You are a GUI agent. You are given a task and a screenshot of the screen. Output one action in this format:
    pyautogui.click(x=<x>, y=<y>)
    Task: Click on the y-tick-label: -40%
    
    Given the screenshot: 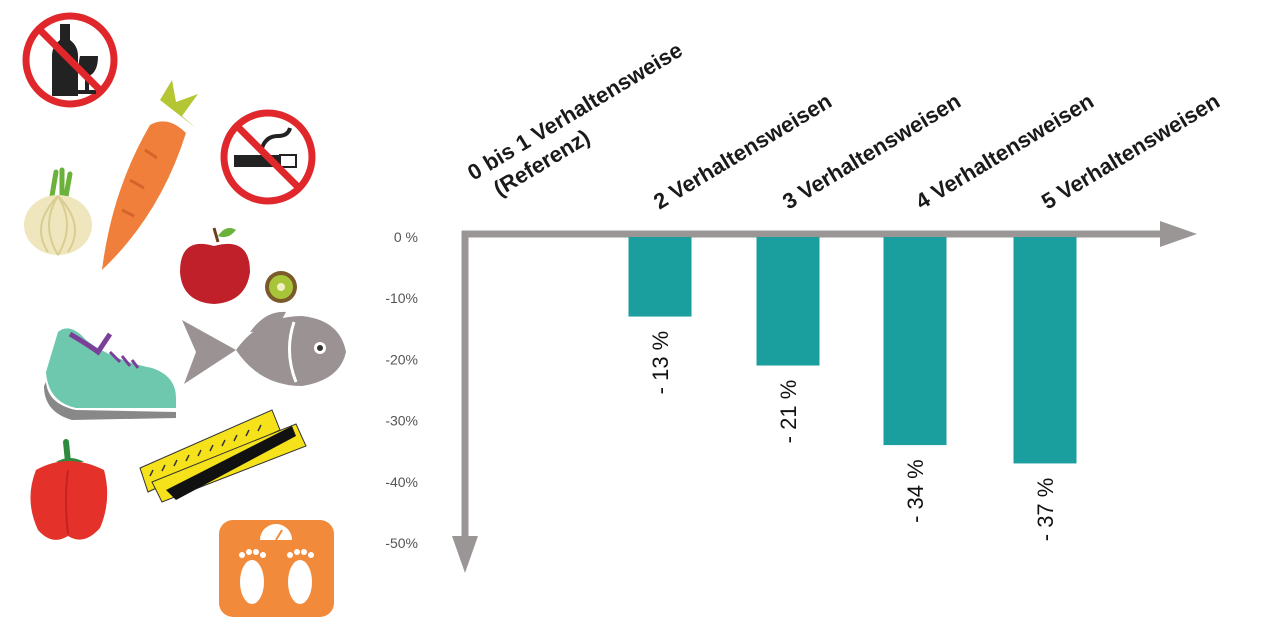 What is the action you would take?
    pyautogui.click(x=401, y=482)
    